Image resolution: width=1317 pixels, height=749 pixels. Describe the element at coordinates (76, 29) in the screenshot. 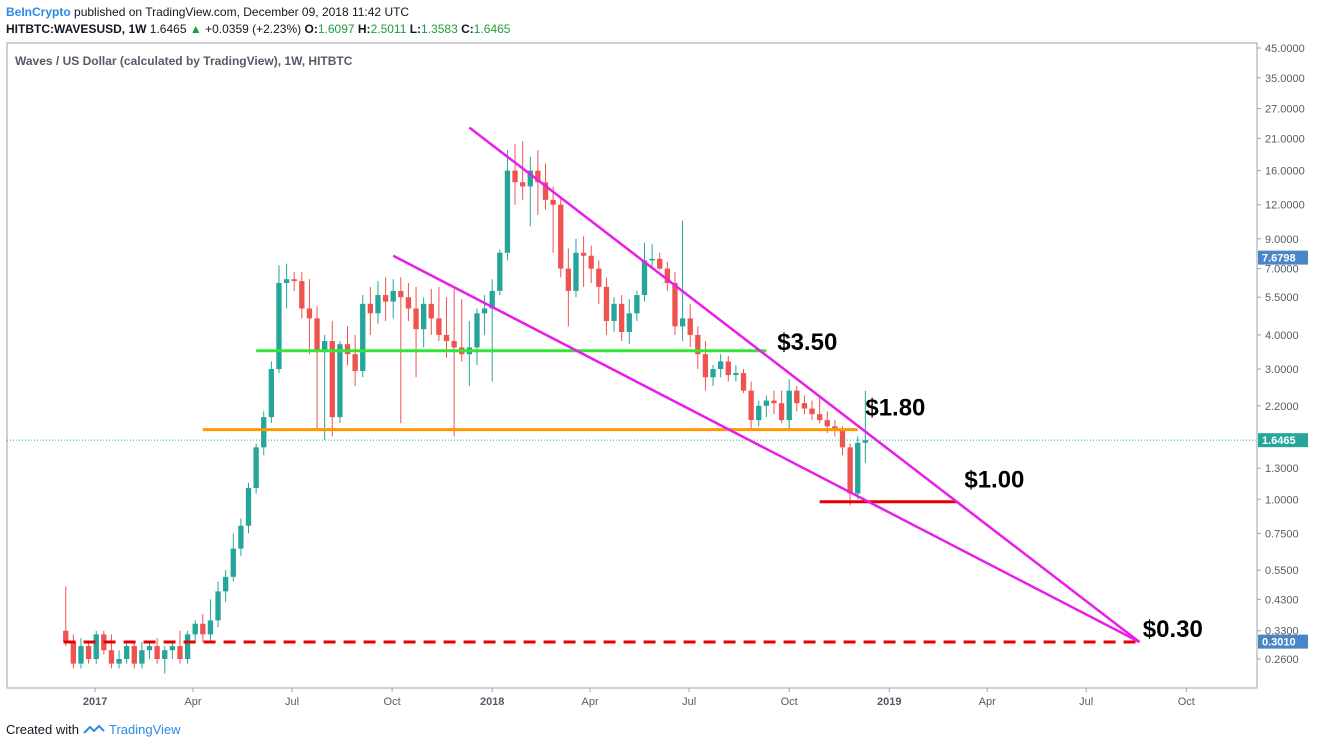

I see `symbol-label: HITBTC:WAVESUSD, 1W` at that location.